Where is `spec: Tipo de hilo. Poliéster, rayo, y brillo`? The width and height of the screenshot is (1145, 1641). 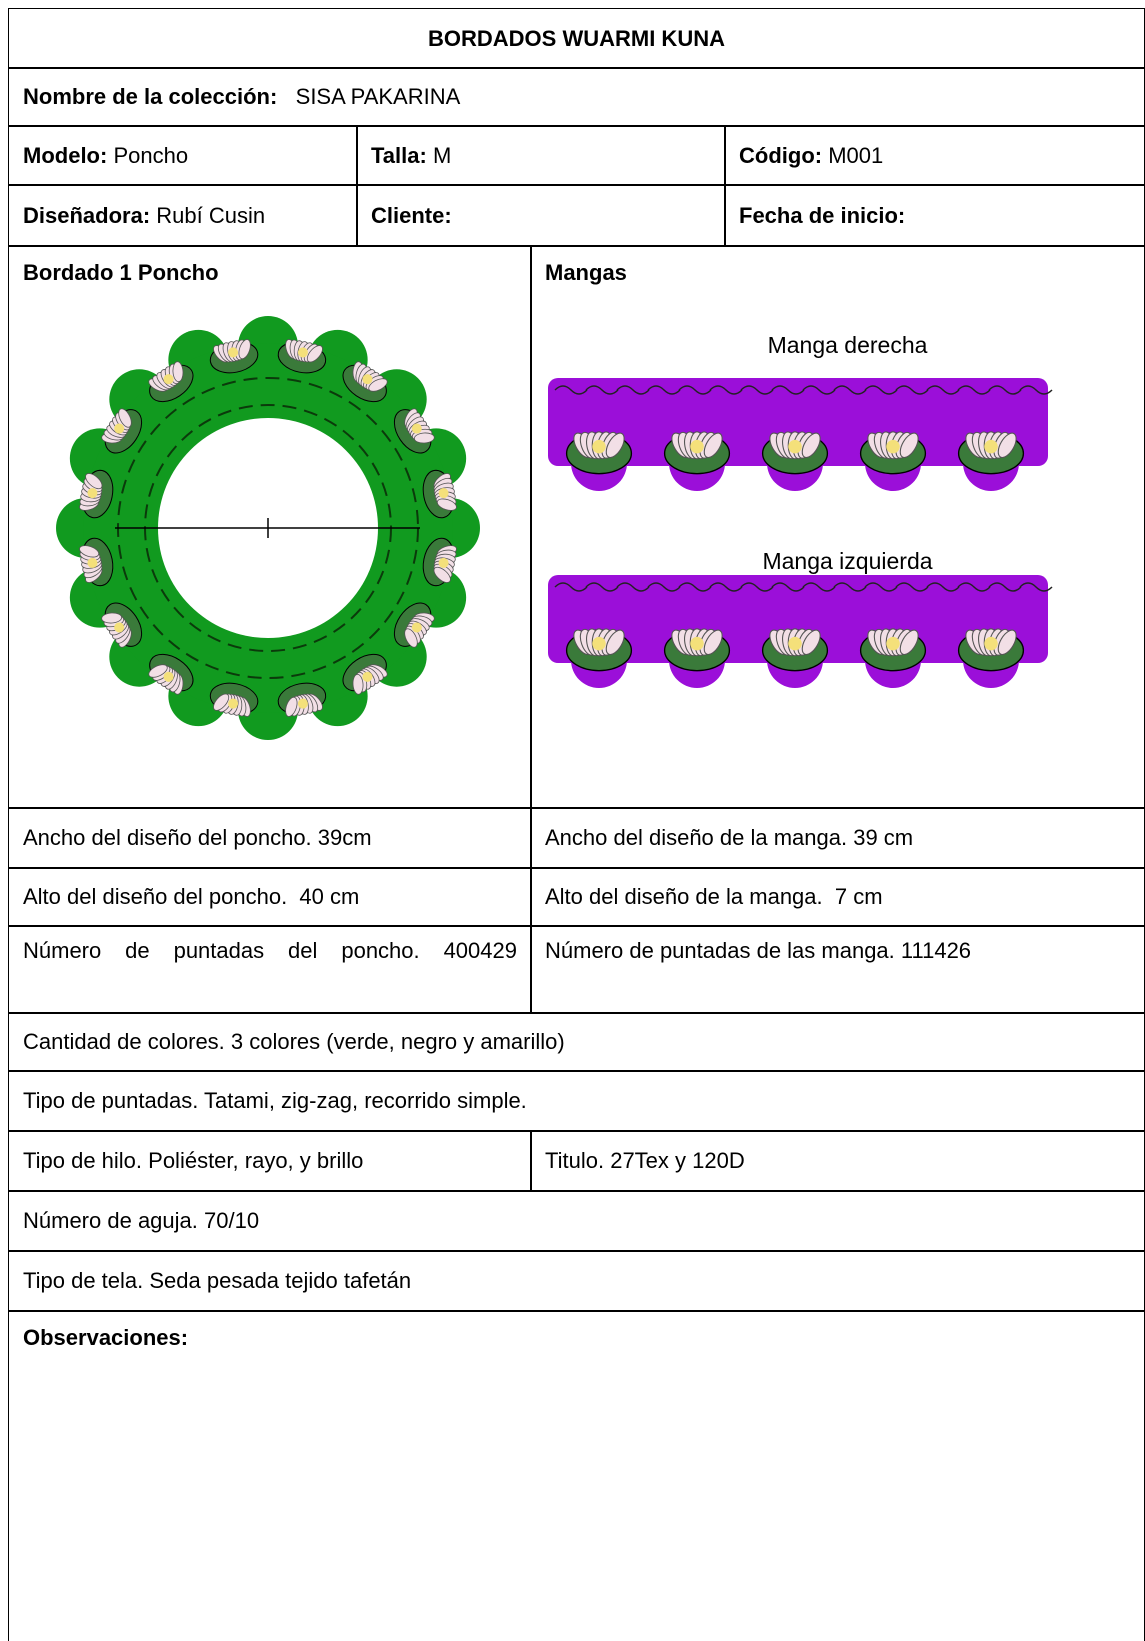
spec: Tipo de hilo. Poliéster, rayo, y brillo is located at coordinates (193, 1160).